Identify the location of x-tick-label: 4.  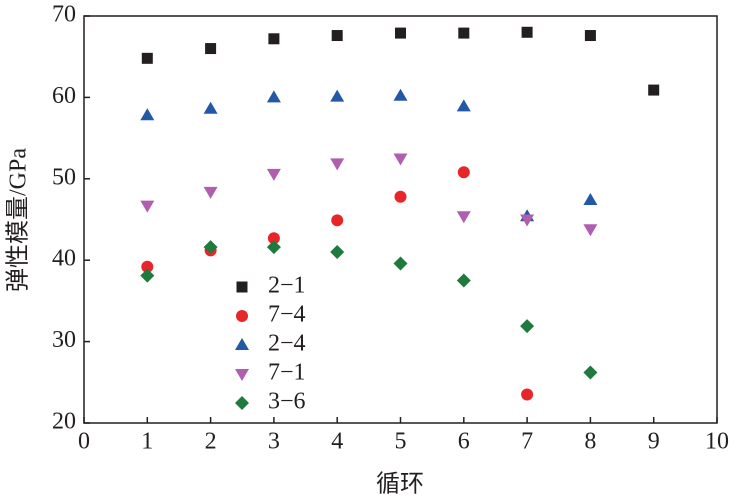
(337, 442).